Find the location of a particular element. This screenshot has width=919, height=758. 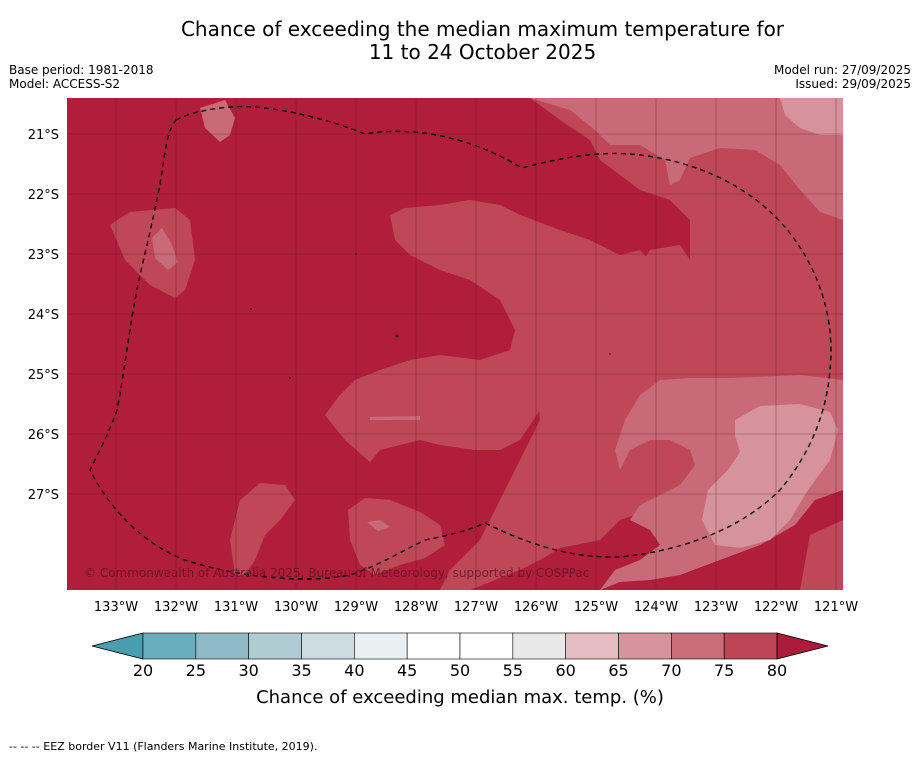

lon-label: 133°W is located at coordinates (116, 607).